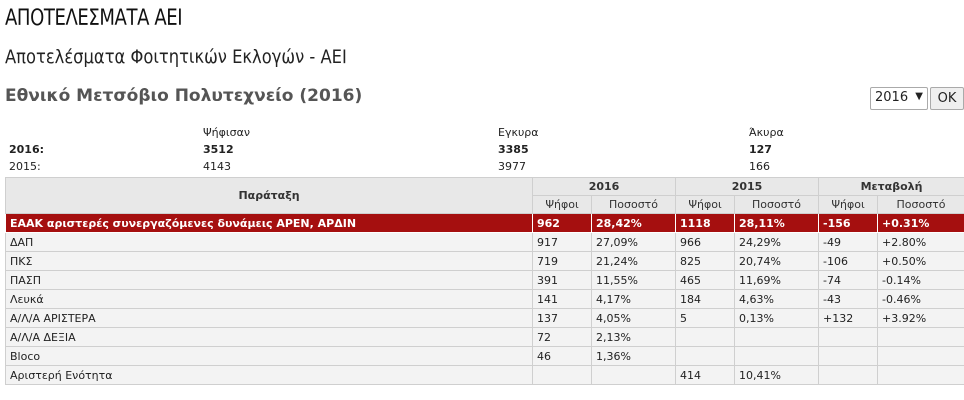  Describe the element at coordinates (892, 97) in the screenshot. I see `year-select-value: 2016` at that location.